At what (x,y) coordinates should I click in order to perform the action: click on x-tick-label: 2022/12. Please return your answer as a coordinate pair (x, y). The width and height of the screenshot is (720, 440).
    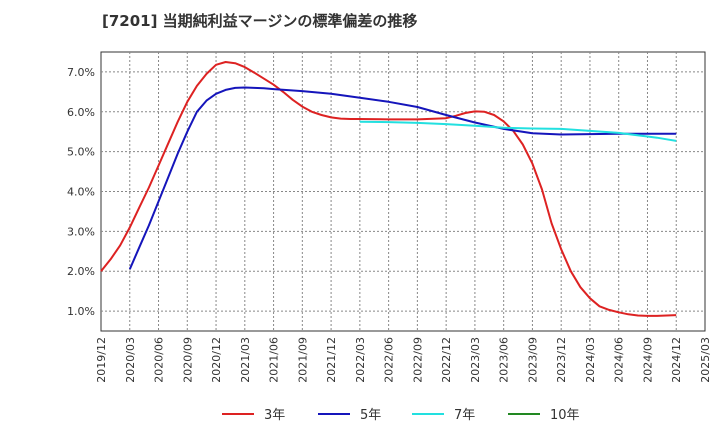
    Looking at the image, I should click on (446, 360).